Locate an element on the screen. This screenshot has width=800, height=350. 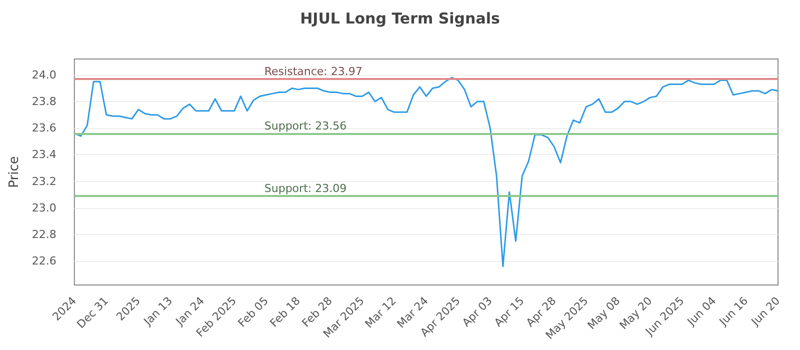
y-tick-label: 23.8 is located at coordinates (44, 101).